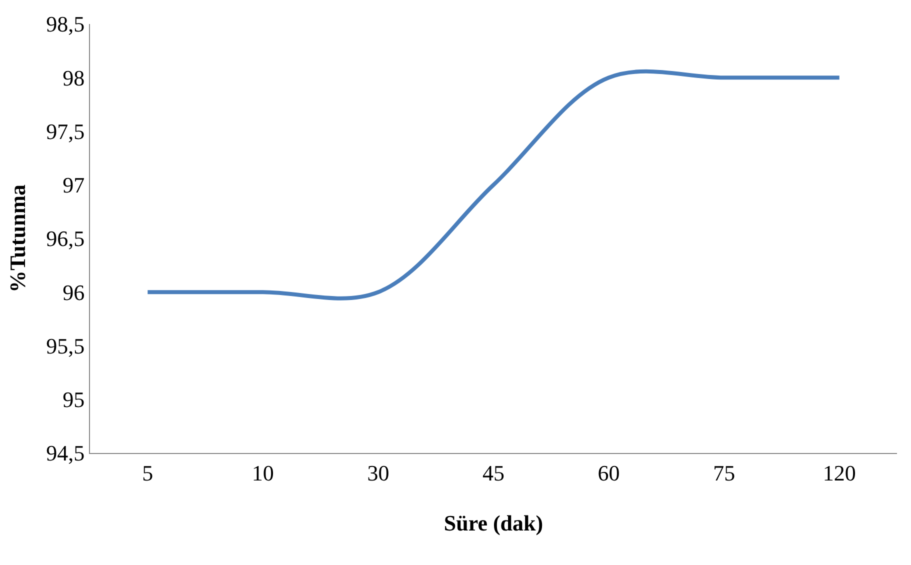 The height and width of the screenshot is (565, 911). Describe the element at coordinates (65, 131) in the screenshot. I see `y-tick-label: 97,5` at that location.